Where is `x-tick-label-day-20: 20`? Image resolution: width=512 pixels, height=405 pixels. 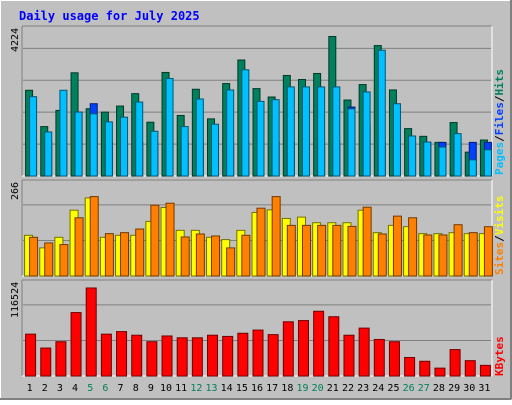 x-tick-label-day-20: 20 is located at coordinates (318, 388).